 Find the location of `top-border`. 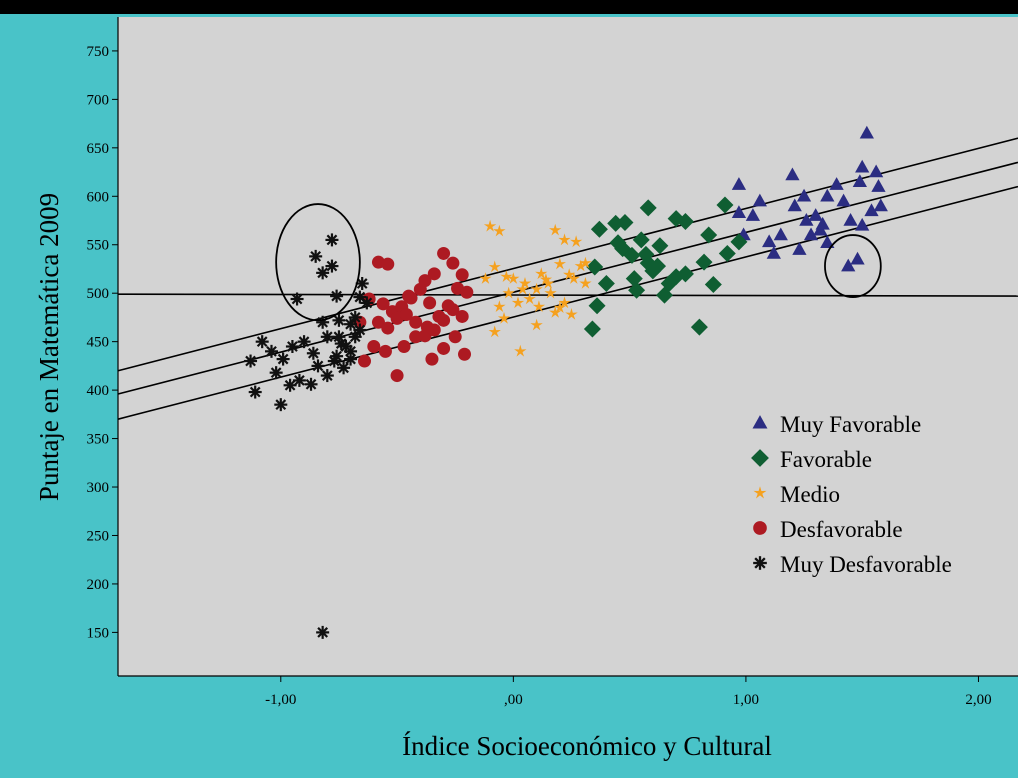

top-border is located at coordinates (509, 7).